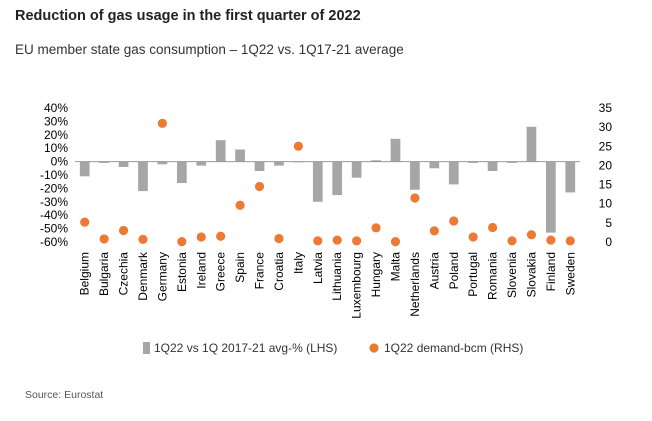 The width and height of the screenshot is (652, 421). What do you see at coordinates (318, 268) in the screenshot?
I see `category-label: Latvia` at bounding box center [318, 268].